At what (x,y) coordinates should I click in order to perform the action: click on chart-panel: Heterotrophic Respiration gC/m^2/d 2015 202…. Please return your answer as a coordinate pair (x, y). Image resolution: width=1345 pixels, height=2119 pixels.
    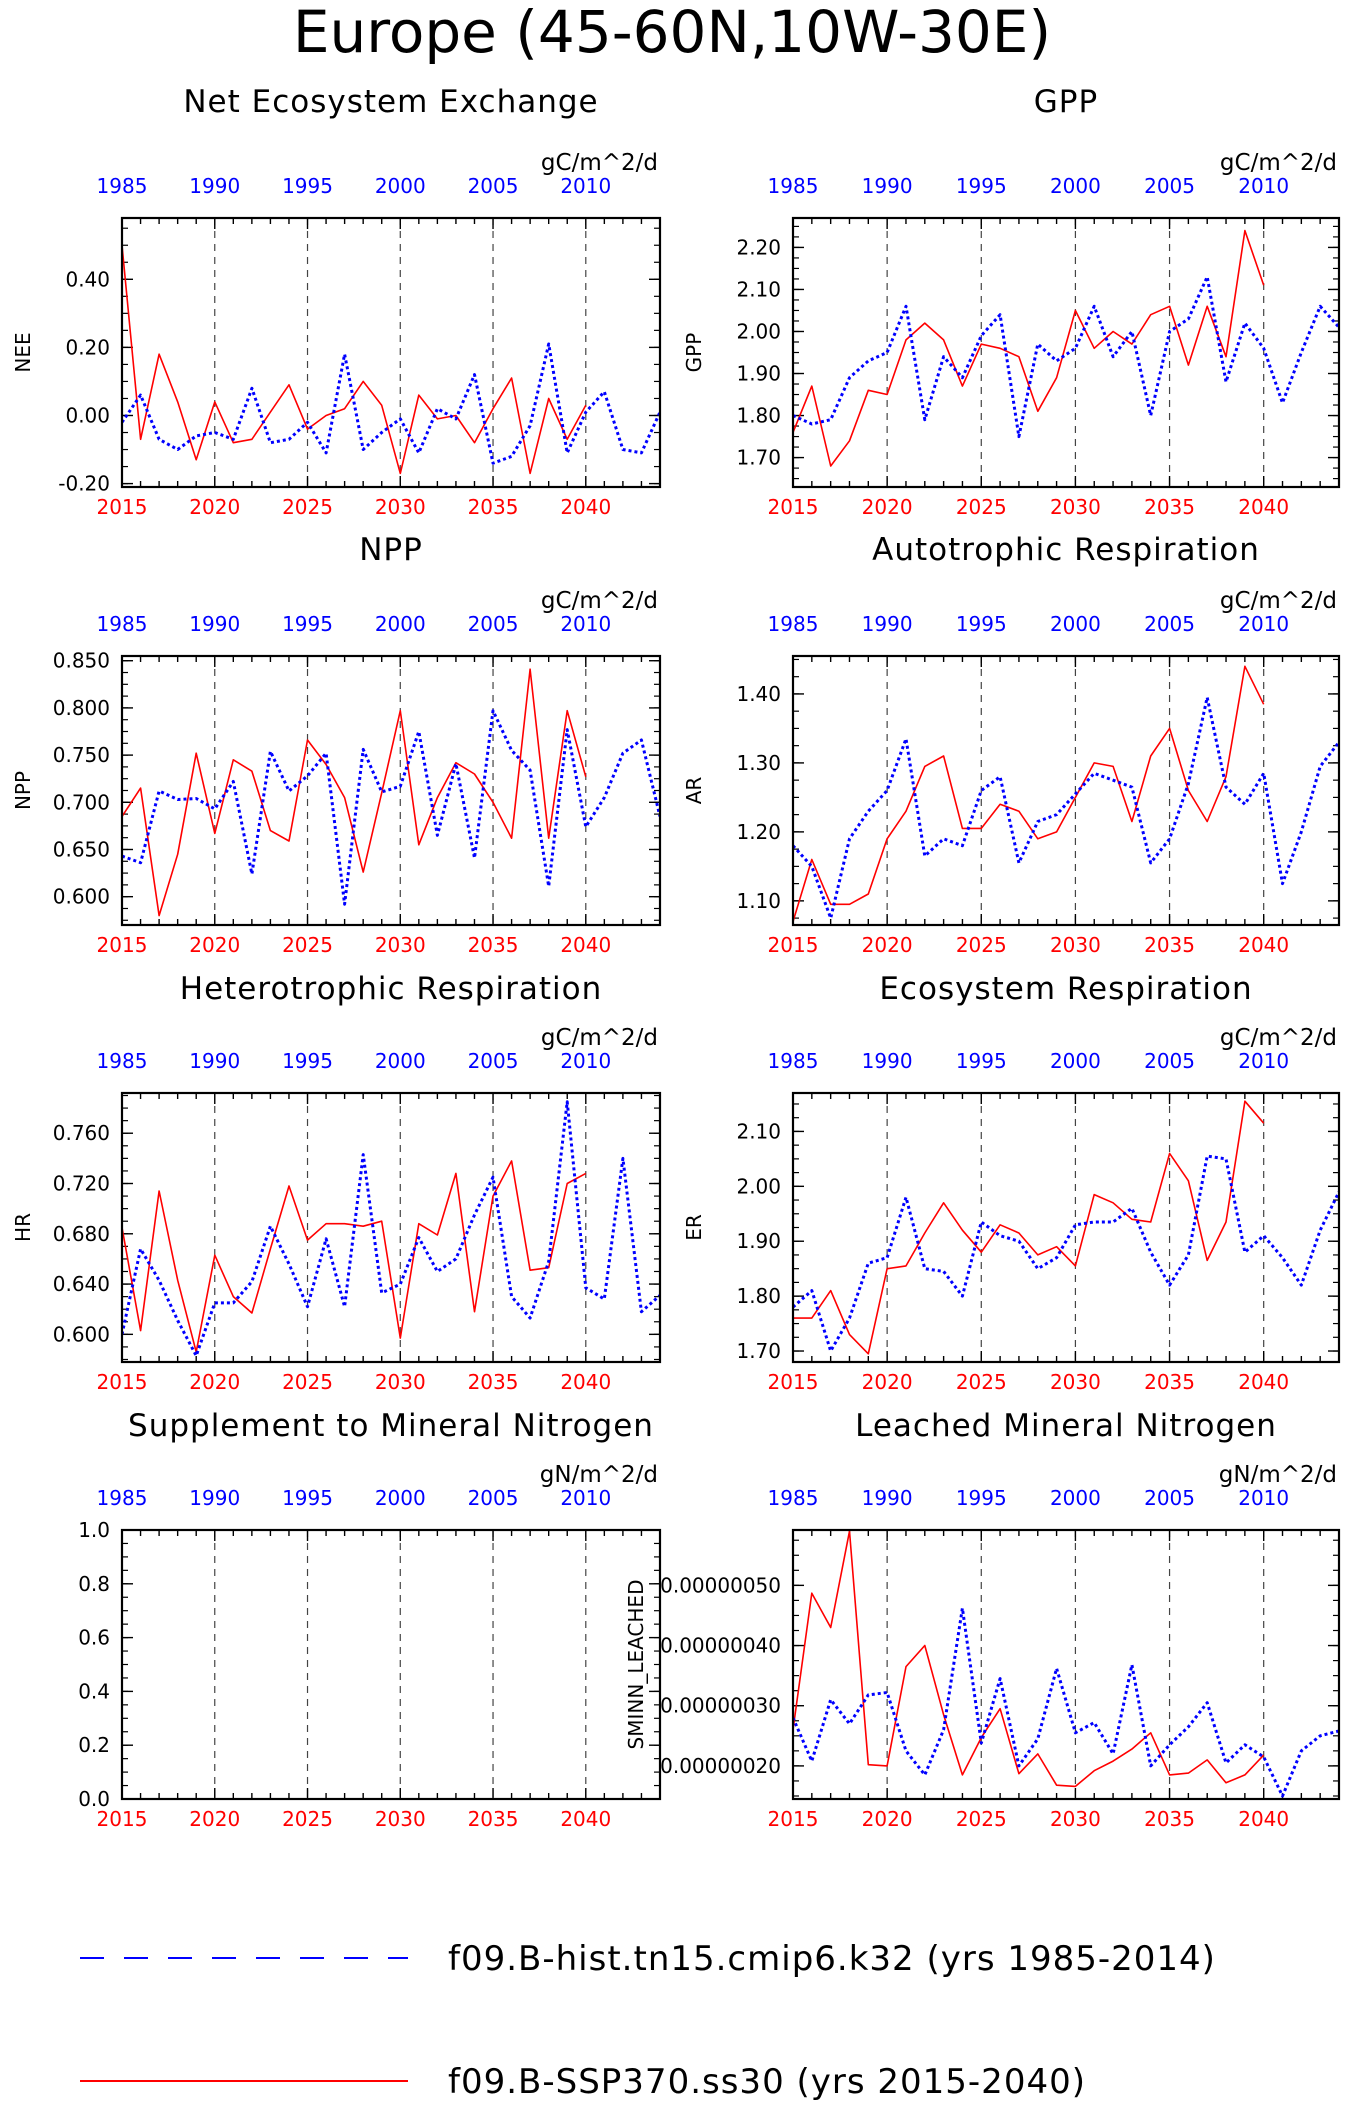
    Looking at the image, I should click on (336, 1182).